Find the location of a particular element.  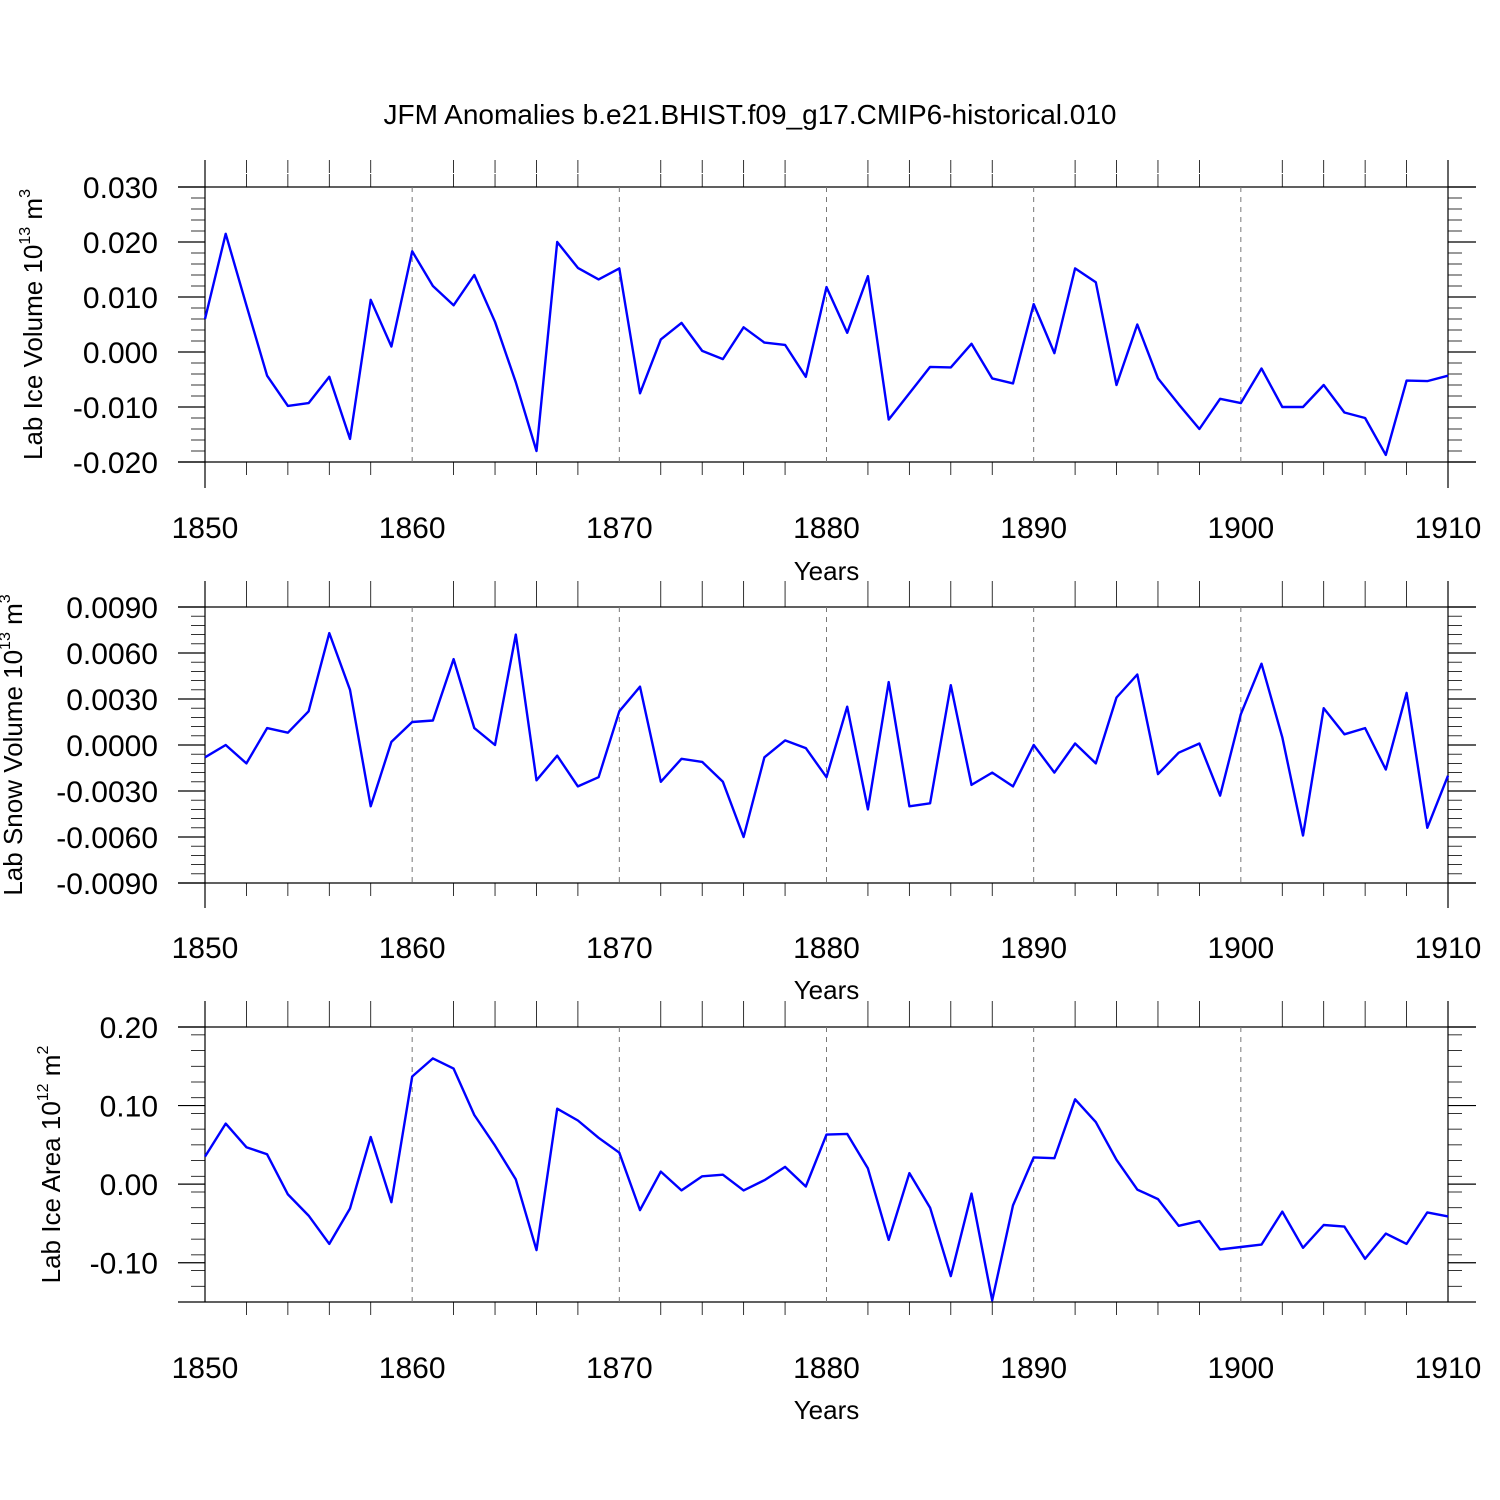

x-tick-label: 1860 is located at coordinates (412, 528).